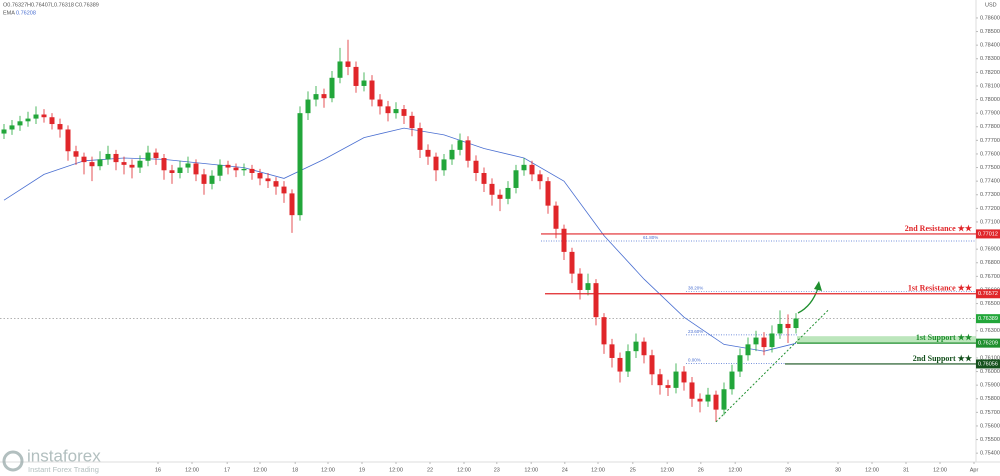 The height and width of the screenshot is (476, 1000). What do you see at coordinates (990, 141) in the screenshot?
I see `y-tick-label: 0.77700` at bounding box center [990, 141].